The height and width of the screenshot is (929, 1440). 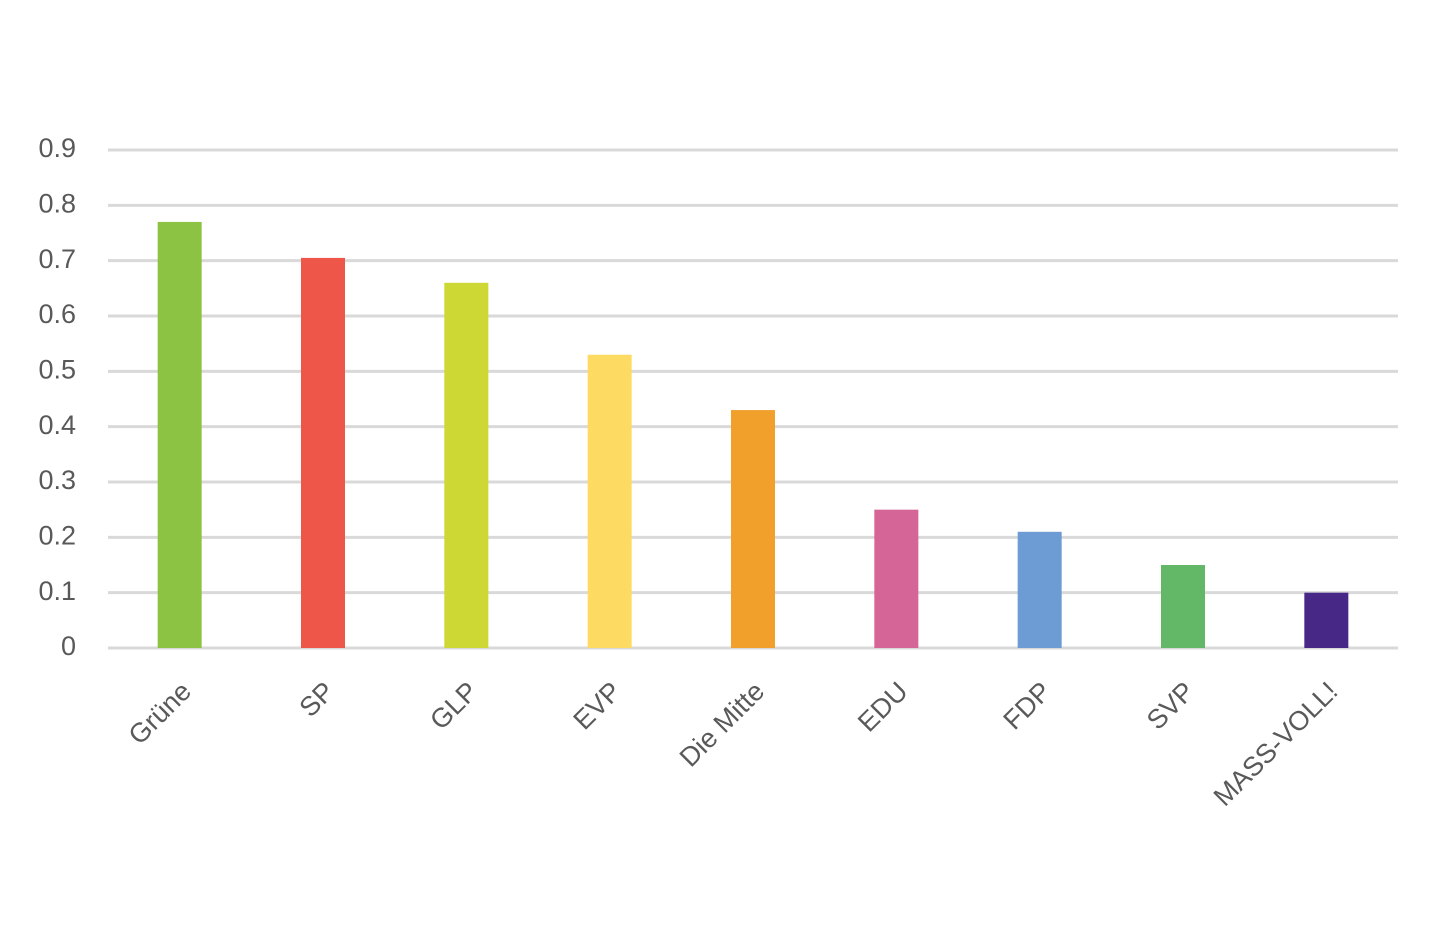 I want to click on y-tick-label: 0.7, so click(x=57, y=259).